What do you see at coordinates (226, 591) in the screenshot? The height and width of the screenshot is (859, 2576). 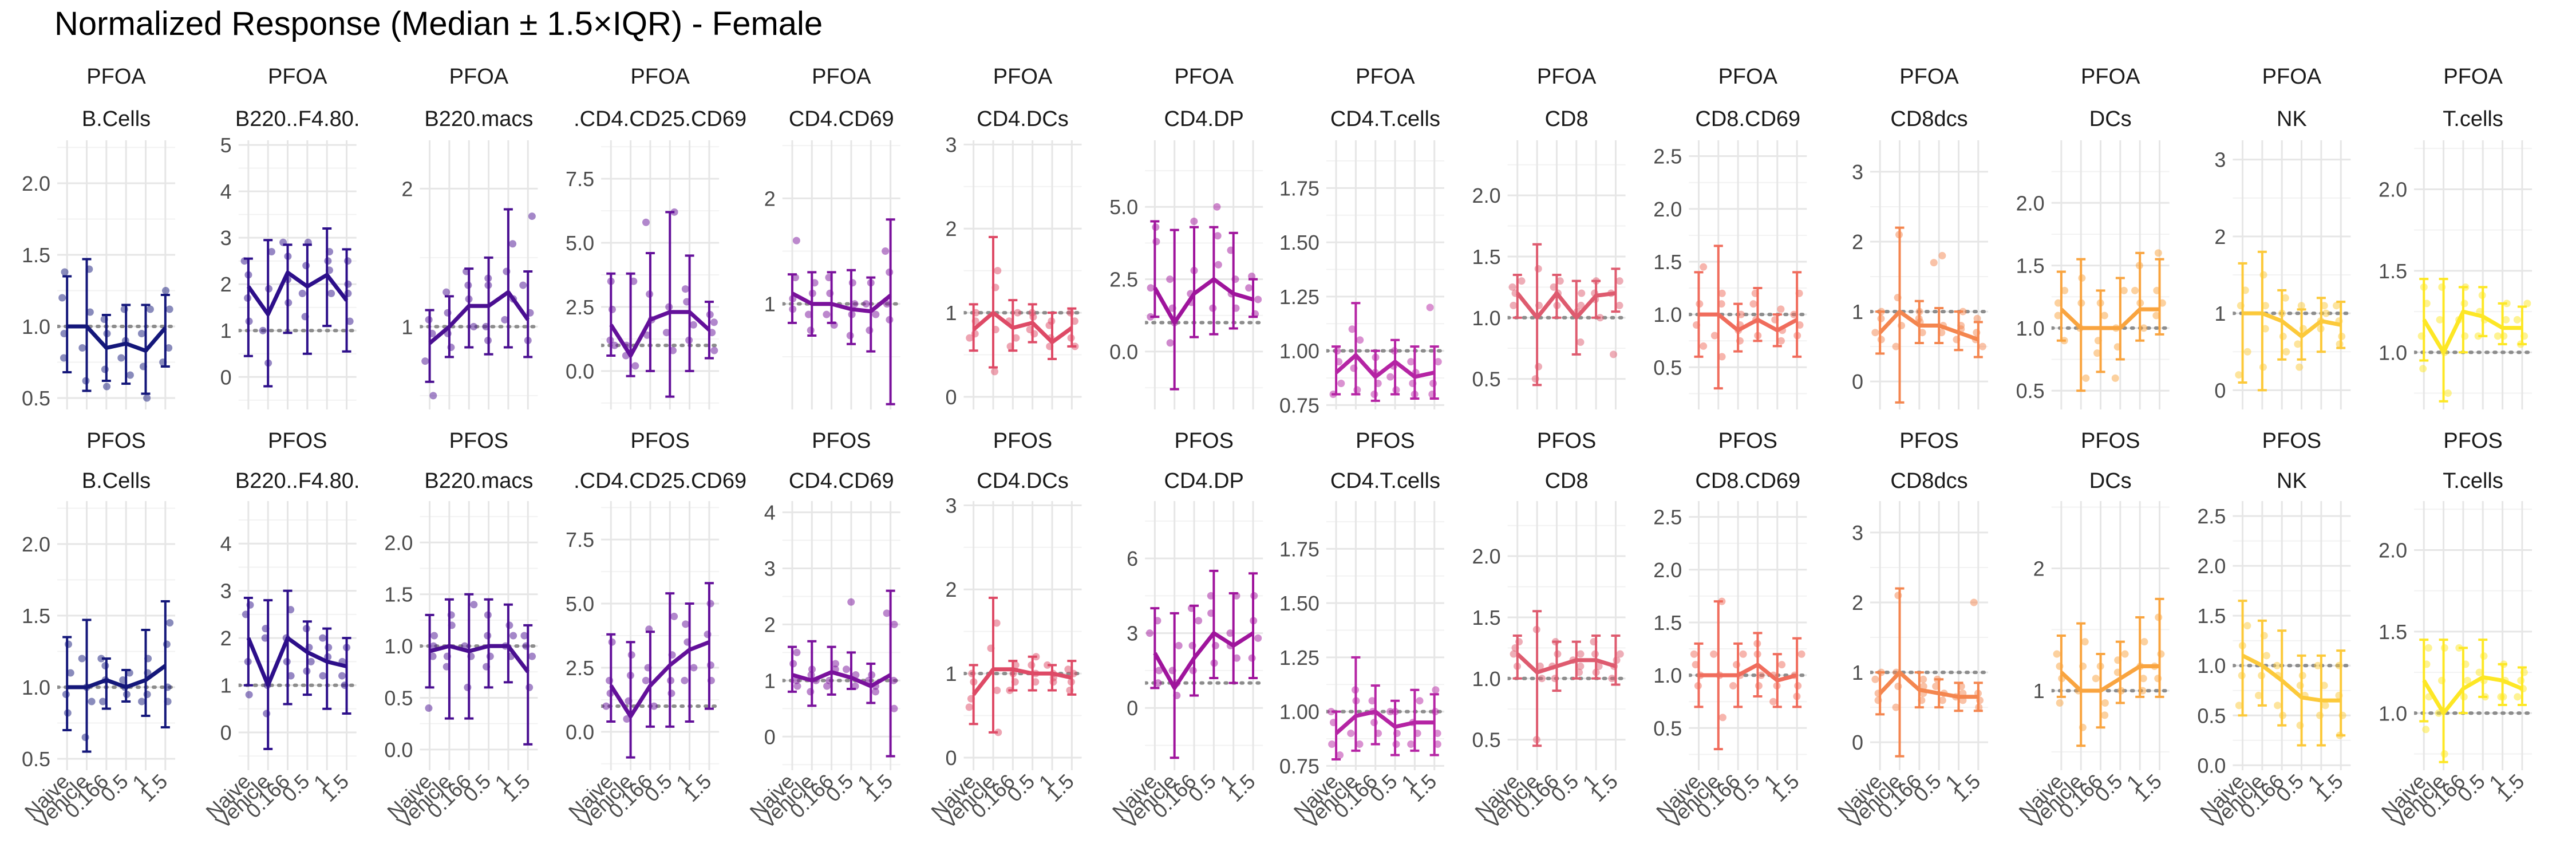 I see `y-tick-label: 3` at bounding box center [226, 591].